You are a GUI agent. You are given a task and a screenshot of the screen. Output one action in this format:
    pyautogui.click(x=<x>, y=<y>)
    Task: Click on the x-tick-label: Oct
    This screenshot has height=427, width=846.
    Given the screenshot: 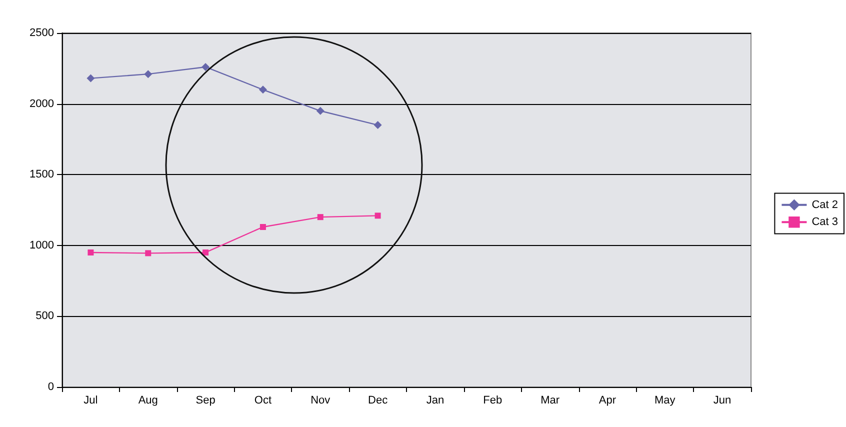 What is the action you would take?
    pyautogui.click(x=263, y=400)
    